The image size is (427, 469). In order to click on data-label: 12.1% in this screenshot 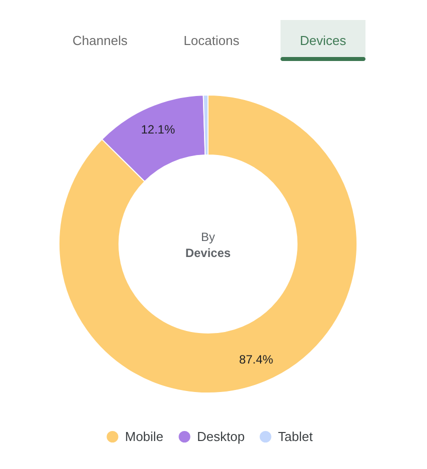, I will do `click(158, 129)`.